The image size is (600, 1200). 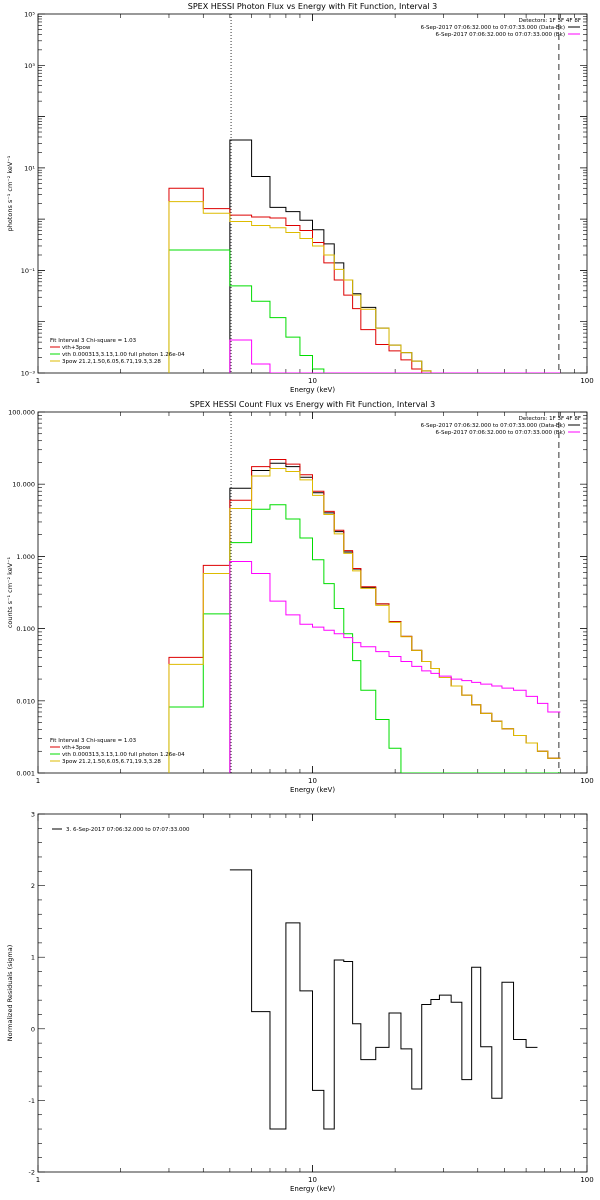 What do you see at coordinates (29, 168) in the screenshot?
I see `y-tick-label: 10¹` at bounding box center [29, 168].